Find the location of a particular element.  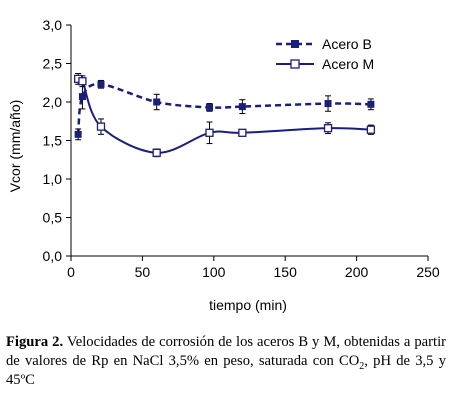

y-tick-labels: 0,0 0,5 1,0 1,5 2,0 2,5 3,0 is located at coordinates (53, 140).